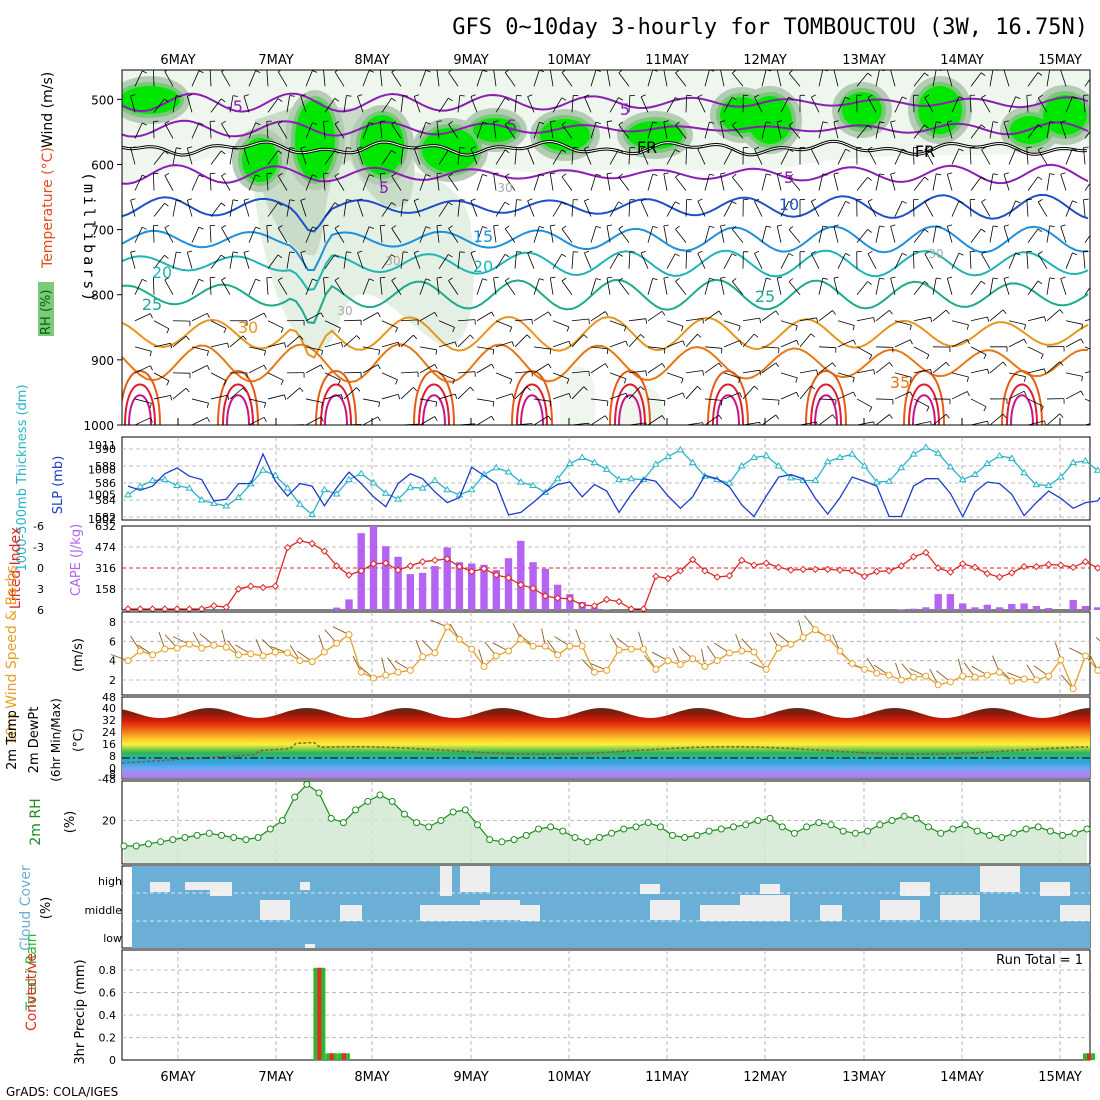 The width and height of the screenshot is (1100, 1100). Describe the element at coordinates (32, 972) in the screenshot. I see `axis-label: Total / Rain` at that location.